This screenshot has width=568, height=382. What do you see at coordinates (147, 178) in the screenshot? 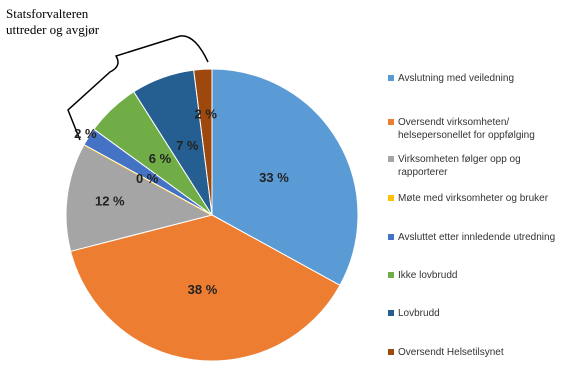
I see `data-label: 0 %` at bounding box center [147, 178].